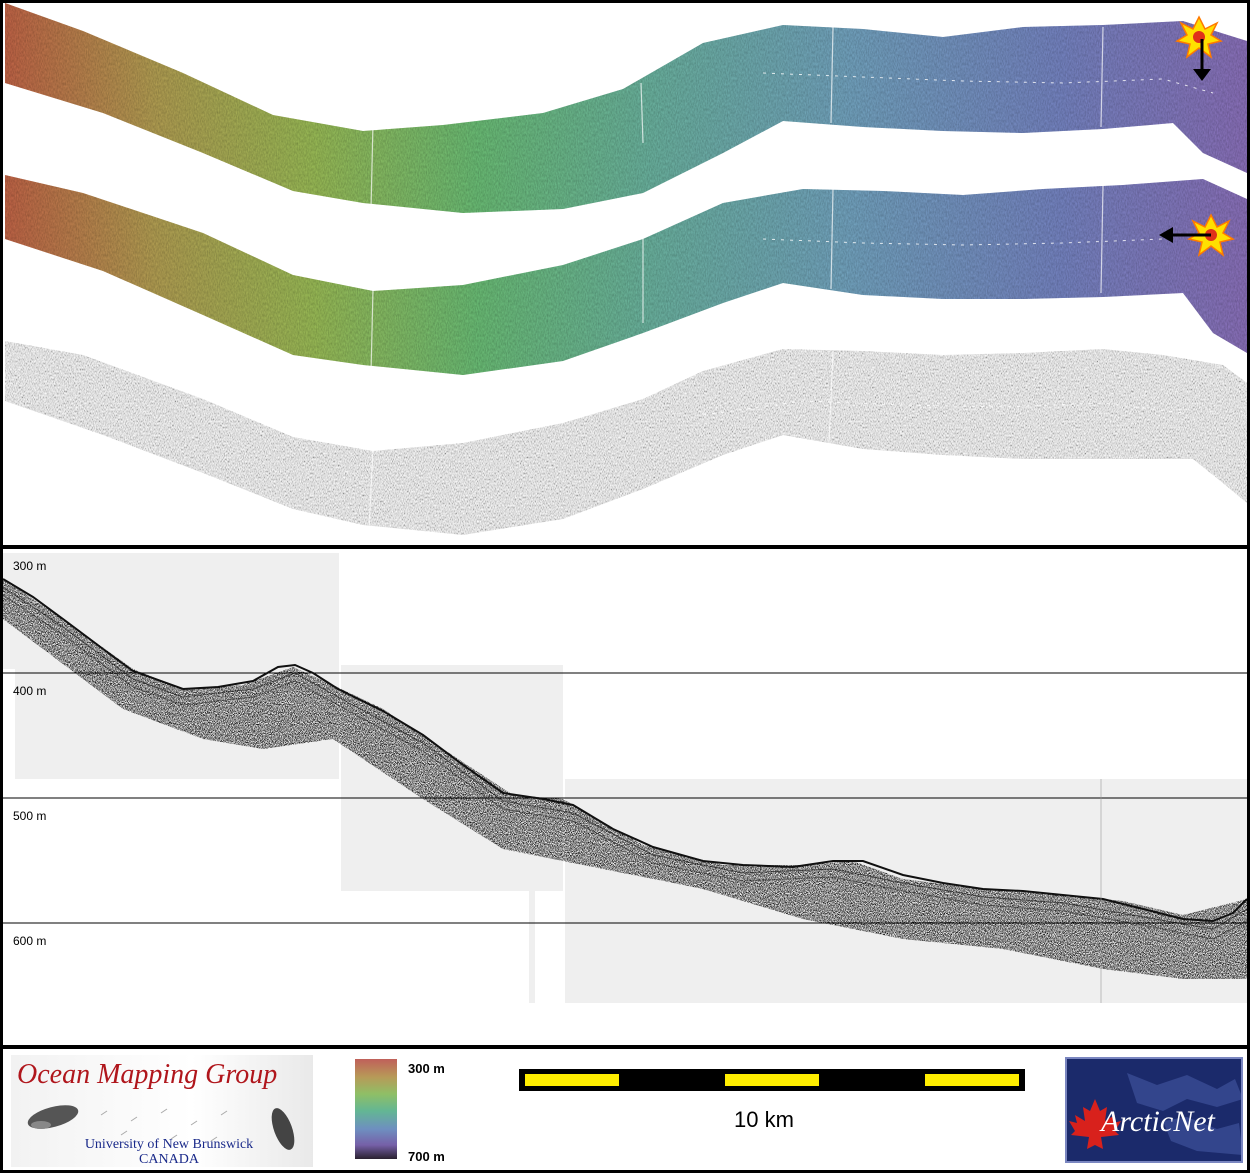 The width and height of the screenshot is (1250, 1173). I want to click on depth-label-600: 600 m, so click(30, 941).